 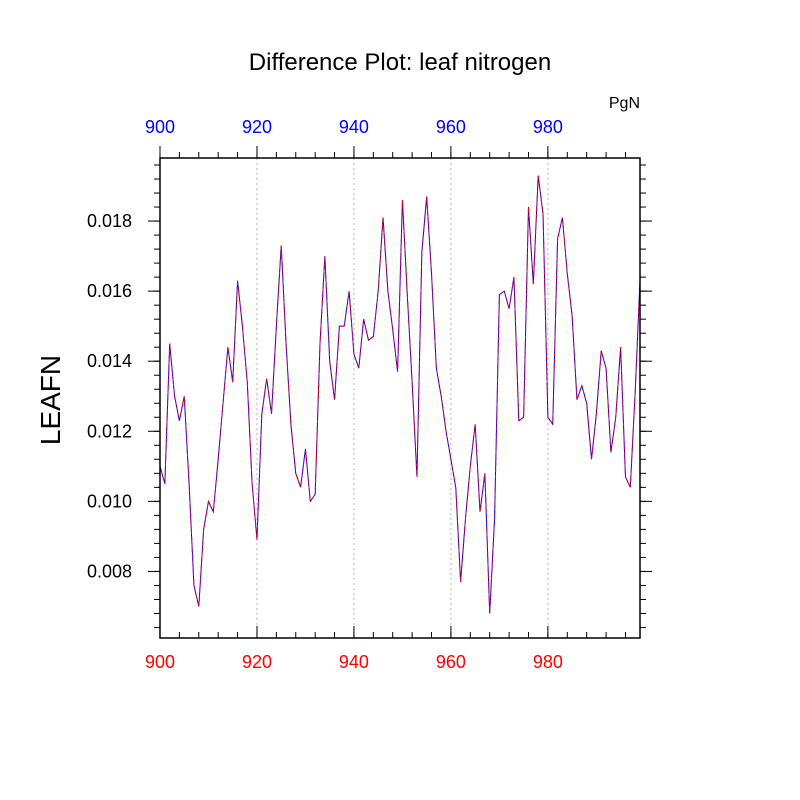 I want to click on y-tick-label: 0.016, so click(x=109, y=291).